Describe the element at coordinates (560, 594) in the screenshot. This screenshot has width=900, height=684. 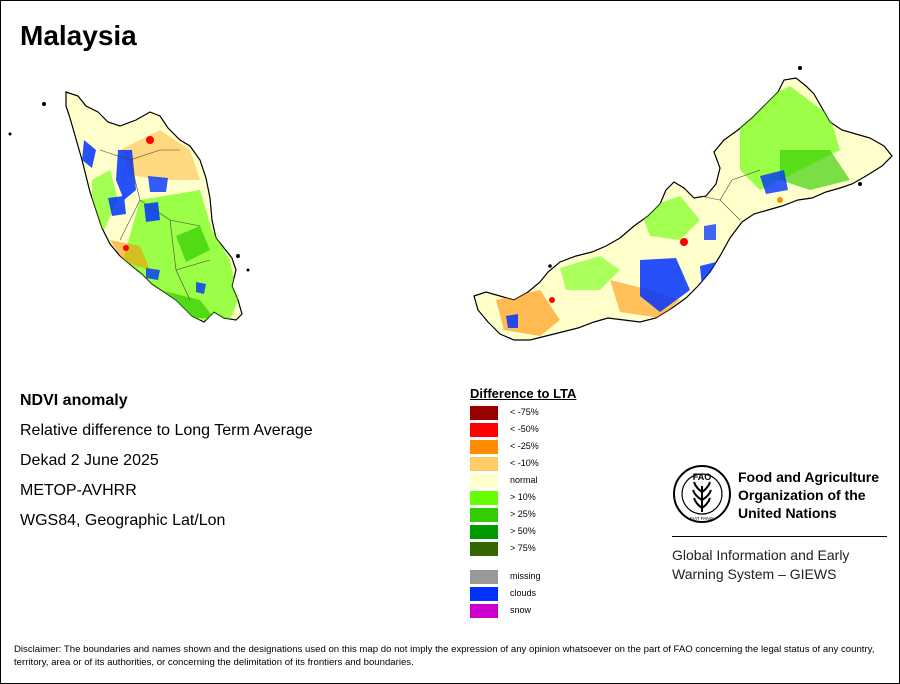
I see `legend-item: clouds` at that location.